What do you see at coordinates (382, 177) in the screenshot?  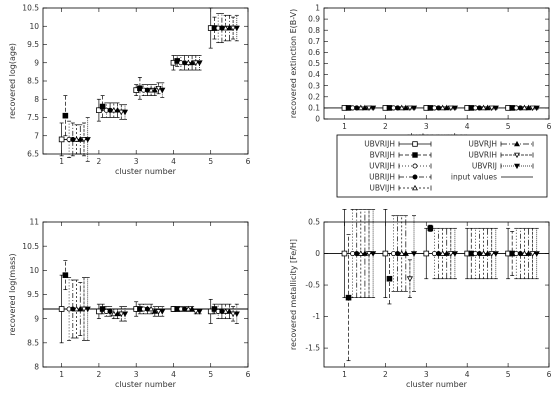 I see `legend-label-3: UBRIJH` at bounding box center [382, 177].